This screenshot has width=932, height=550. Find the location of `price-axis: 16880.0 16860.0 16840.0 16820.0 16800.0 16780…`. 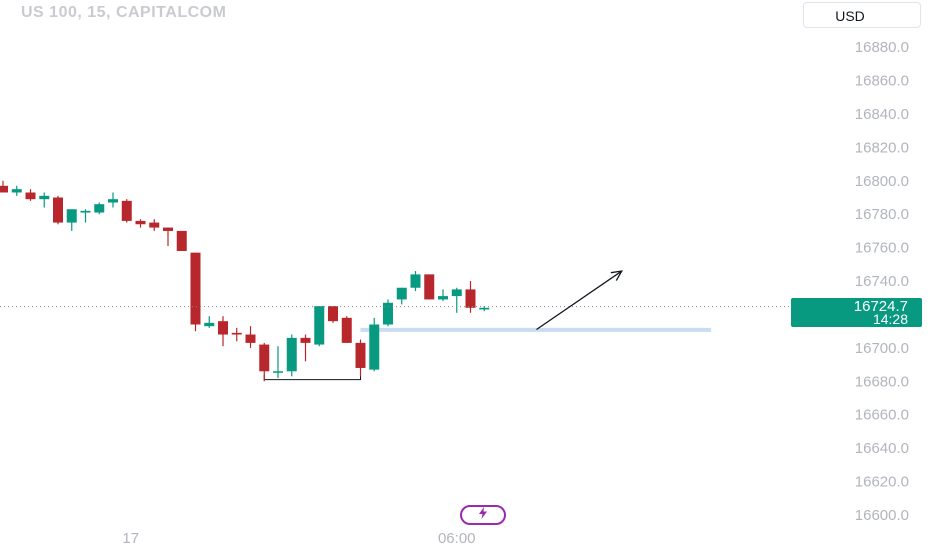

price-axis: 16880.0 16860.0 16840.0 16820.0 16800.0 16780… is located at coordinates (882, 281).